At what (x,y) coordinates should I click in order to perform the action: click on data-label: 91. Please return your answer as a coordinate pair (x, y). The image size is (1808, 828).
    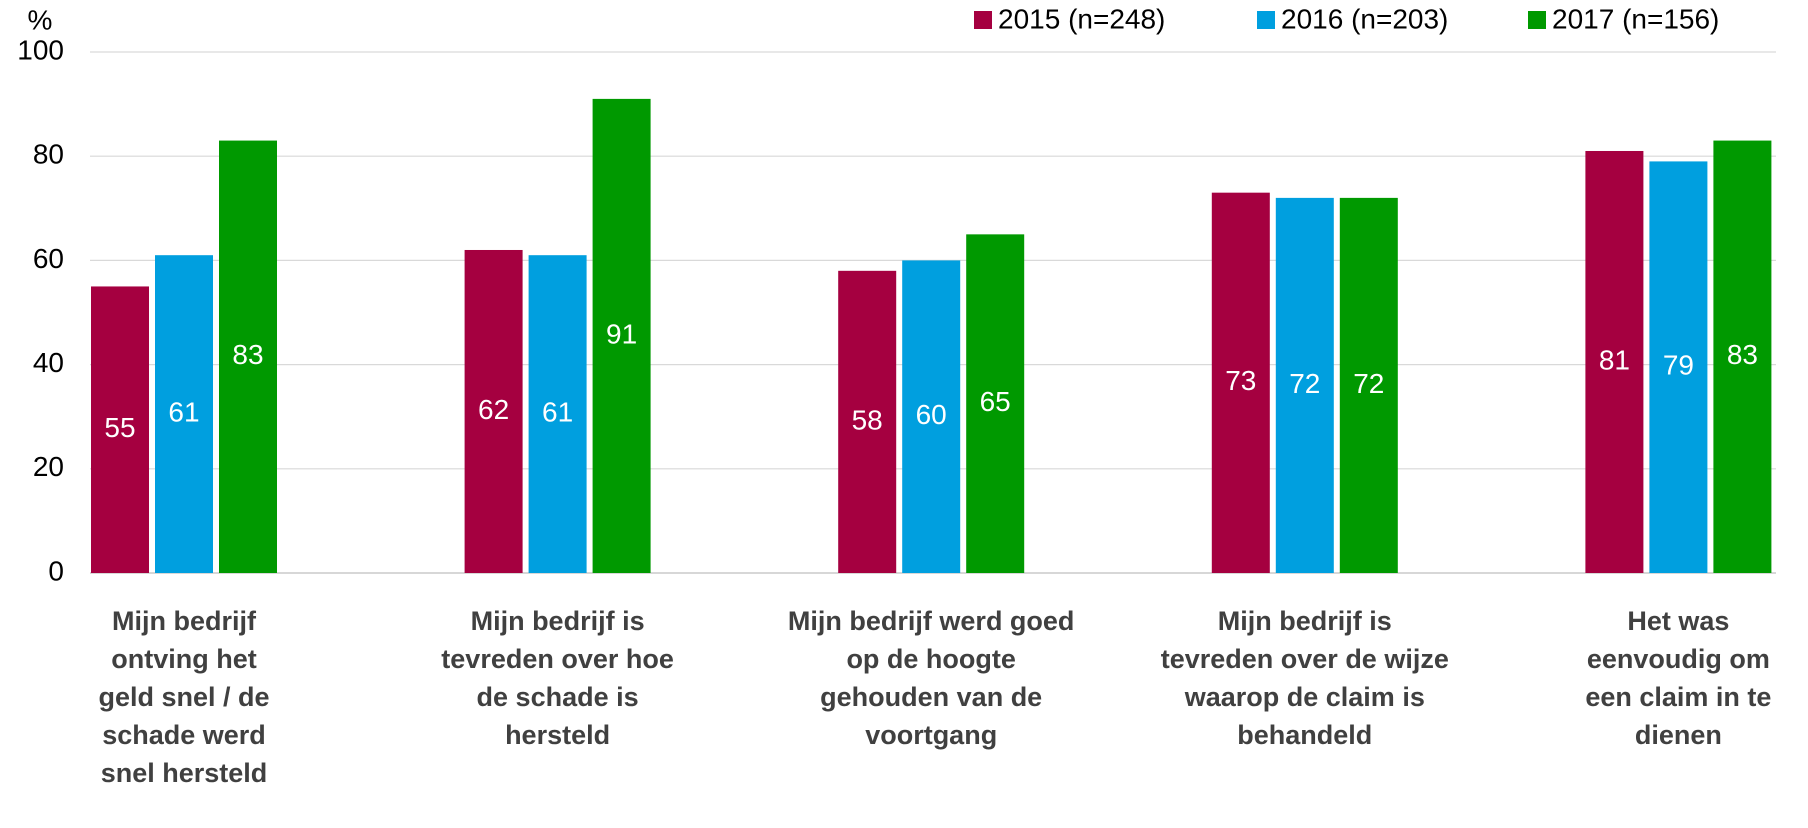
    Looking at the image, I should click on (621, 333).